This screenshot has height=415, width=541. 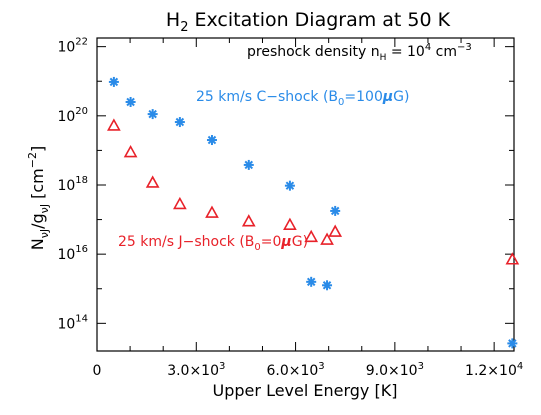 I want to click on x-tick-label: 3.0×103, so click(x=196, y=370).